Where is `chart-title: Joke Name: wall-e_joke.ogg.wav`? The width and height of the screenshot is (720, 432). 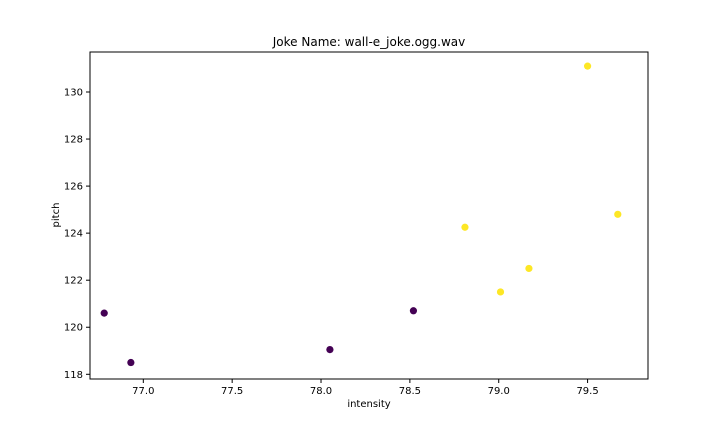
chart-title: Joke Name: wall-e_joke.ogg.wav is located at coordinates (368, 42).